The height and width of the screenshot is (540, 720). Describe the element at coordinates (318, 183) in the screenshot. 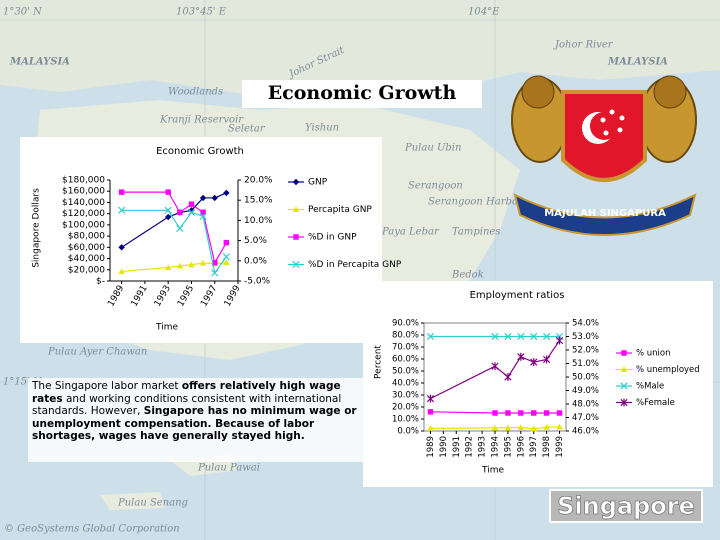

I see `legend-label: GNP` at that location.